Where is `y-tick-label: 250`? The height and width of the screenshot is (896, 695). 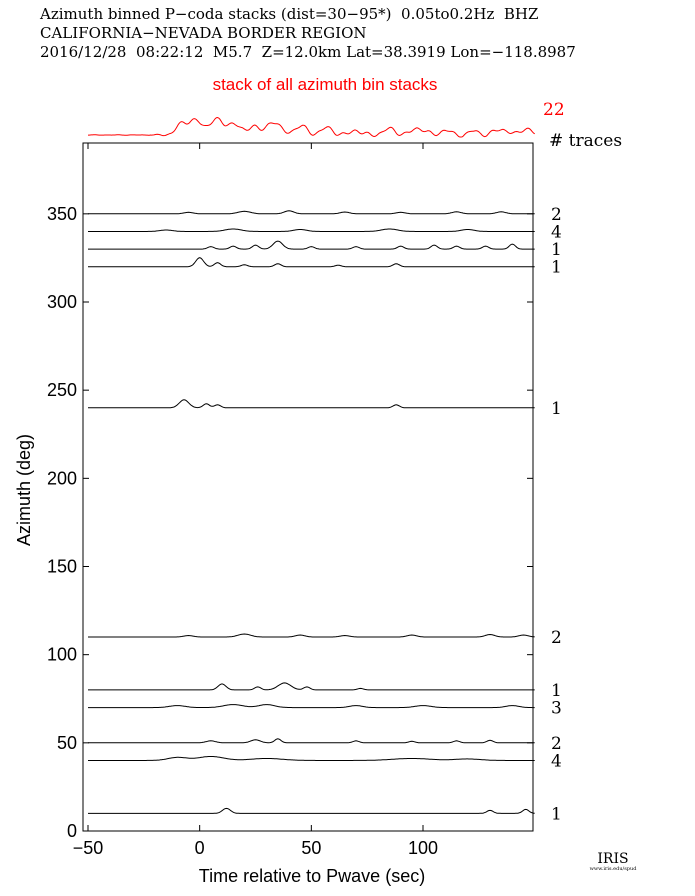
y-tick-label: 250 is located at coordinates (62, 390).